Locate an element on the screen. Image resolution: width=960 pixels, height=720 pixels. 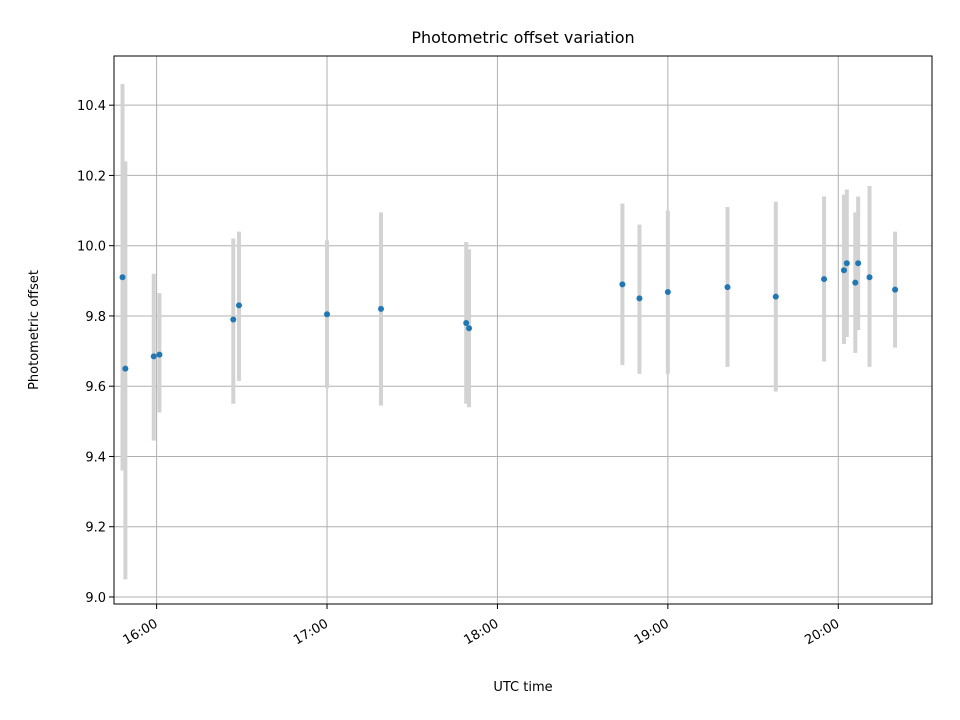
y-axis-label: Photometric offset is located at coordinates (34, 330).